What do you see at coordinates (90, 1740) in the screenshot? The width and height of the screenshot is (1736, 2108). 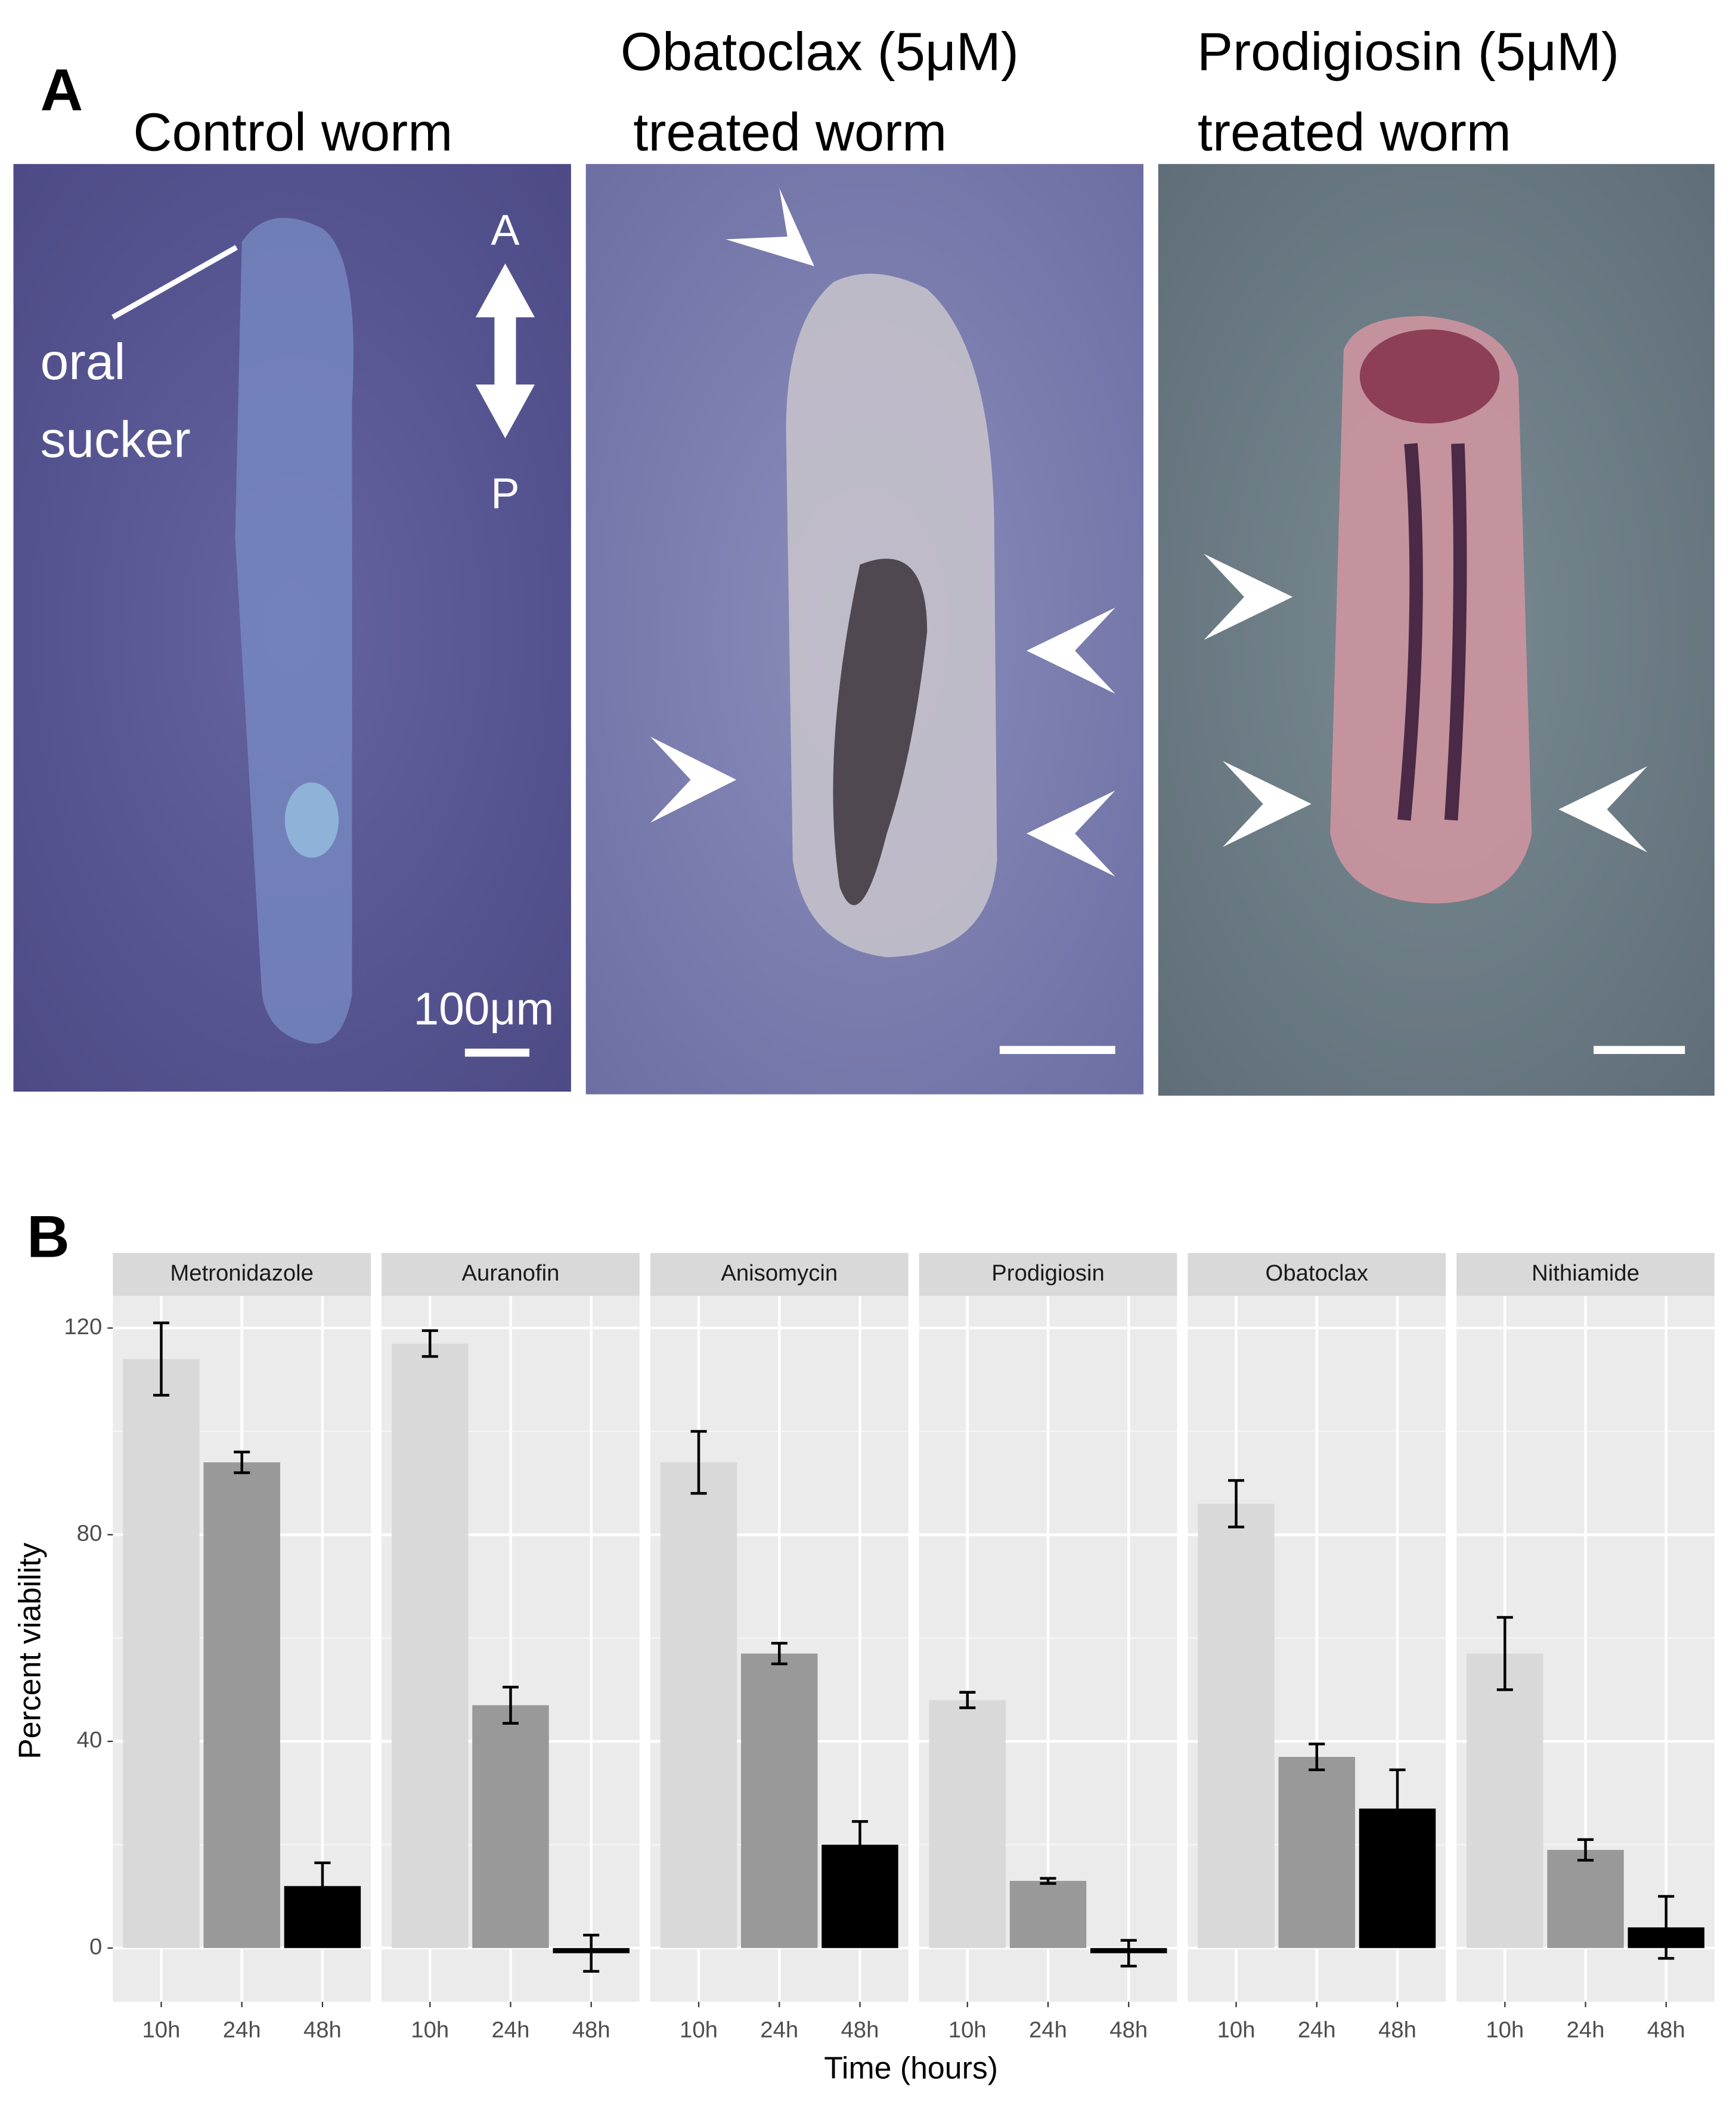 I see `y-tick-label: 40` at bounding box center [90, 1740].